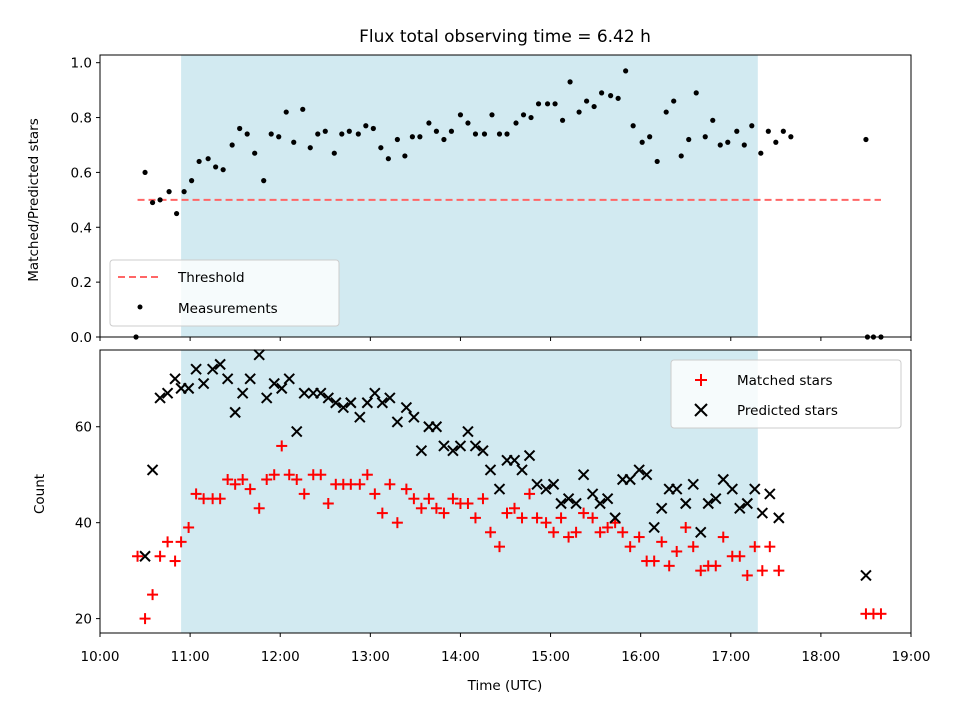  I want to click on x-tick-label: 12:00, so click(280, 657).